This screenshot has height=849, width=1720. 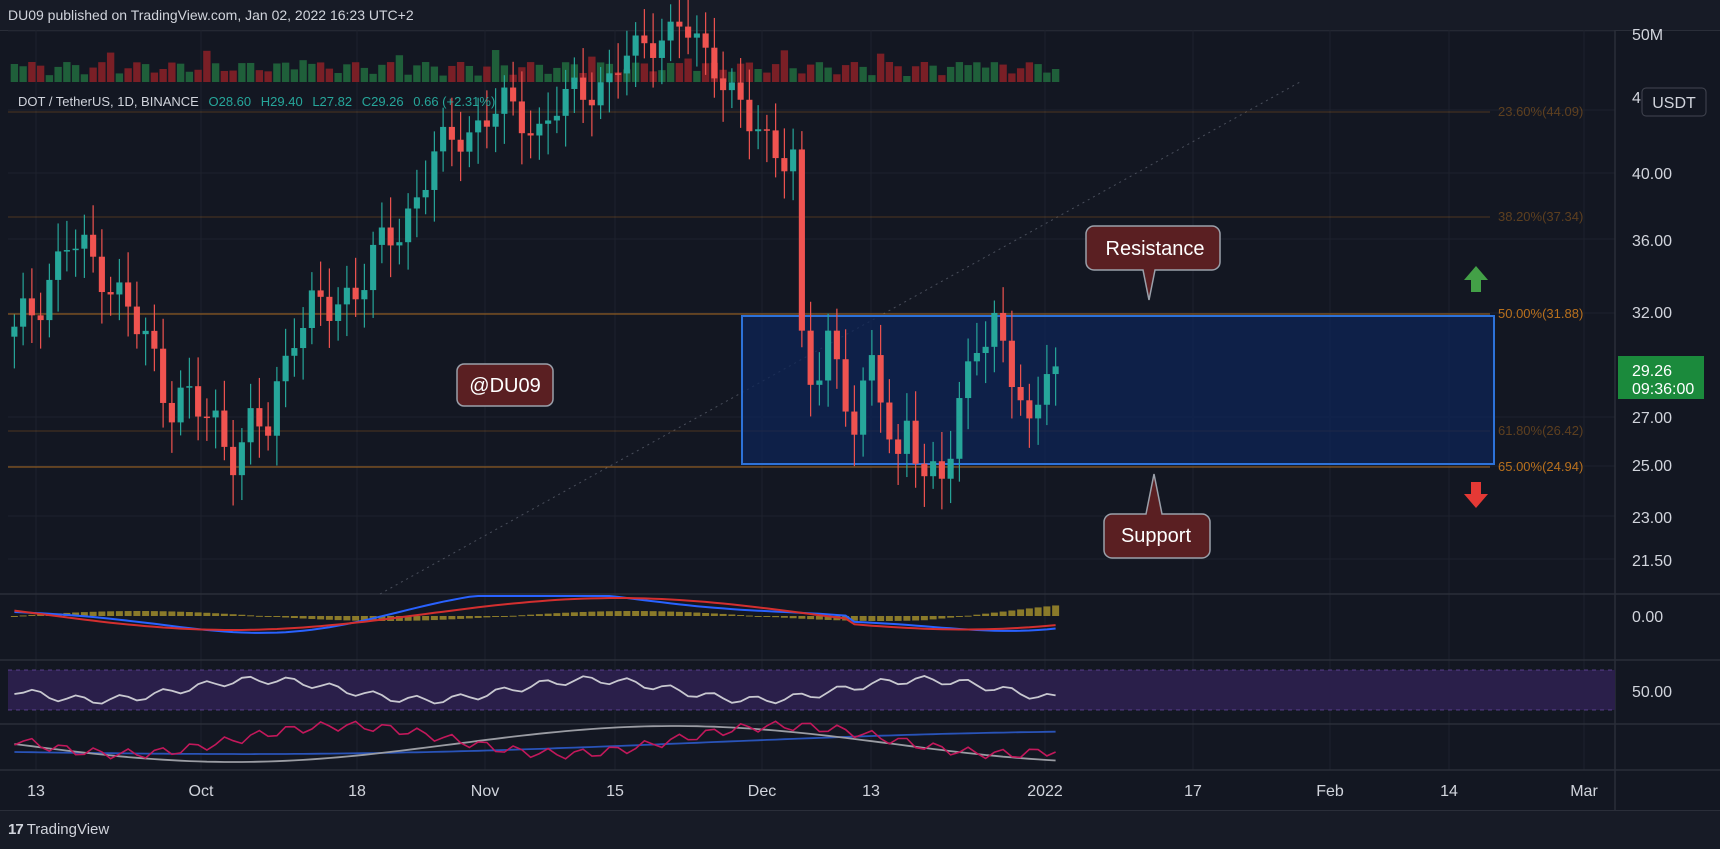 What do you see at coordinates (1540, 466) in the screenshot?
I see `fib-label: 65.00%(24.94)` at bounding box center [1540, 466].